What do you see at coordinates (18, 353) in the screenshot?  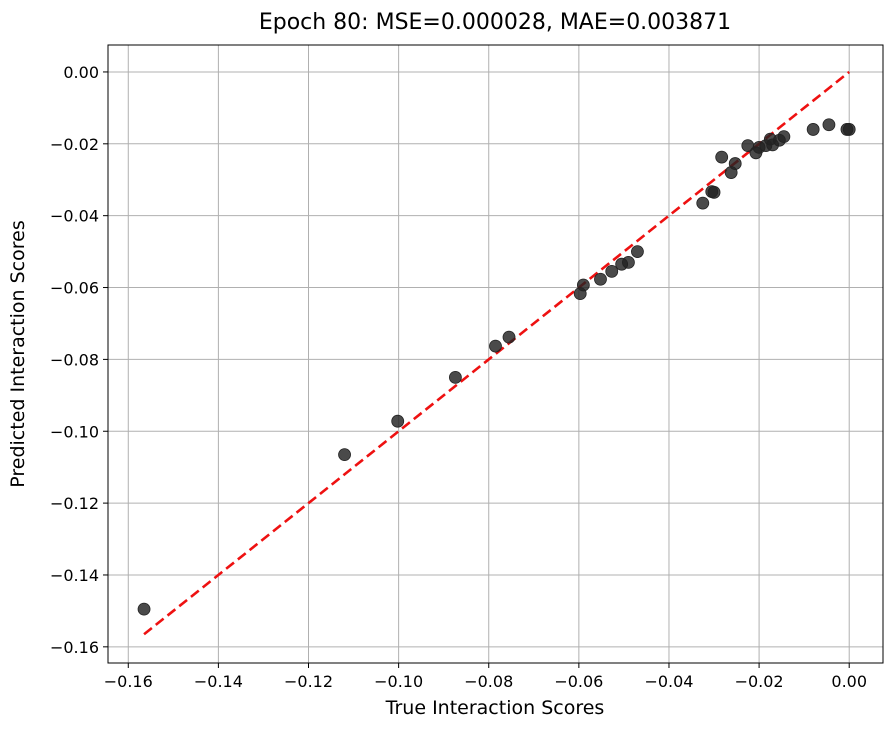 I see `y-axis-title: Predicted Interaction Scores` at bounding box center [18, 353].